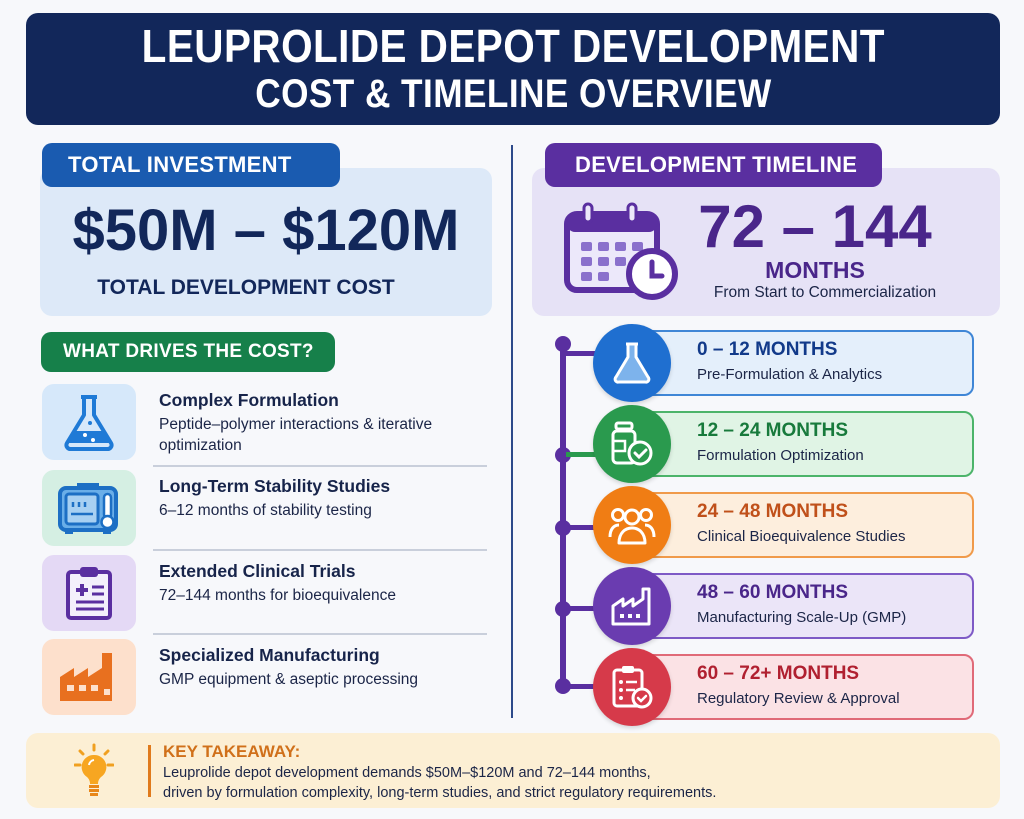 The image size is (1024, 819). What do you see at coordinates (232, 751) in the screenshot?
I see `takeaway-title: KEY TAKEAWAY:` at bounding box center [232, 751].